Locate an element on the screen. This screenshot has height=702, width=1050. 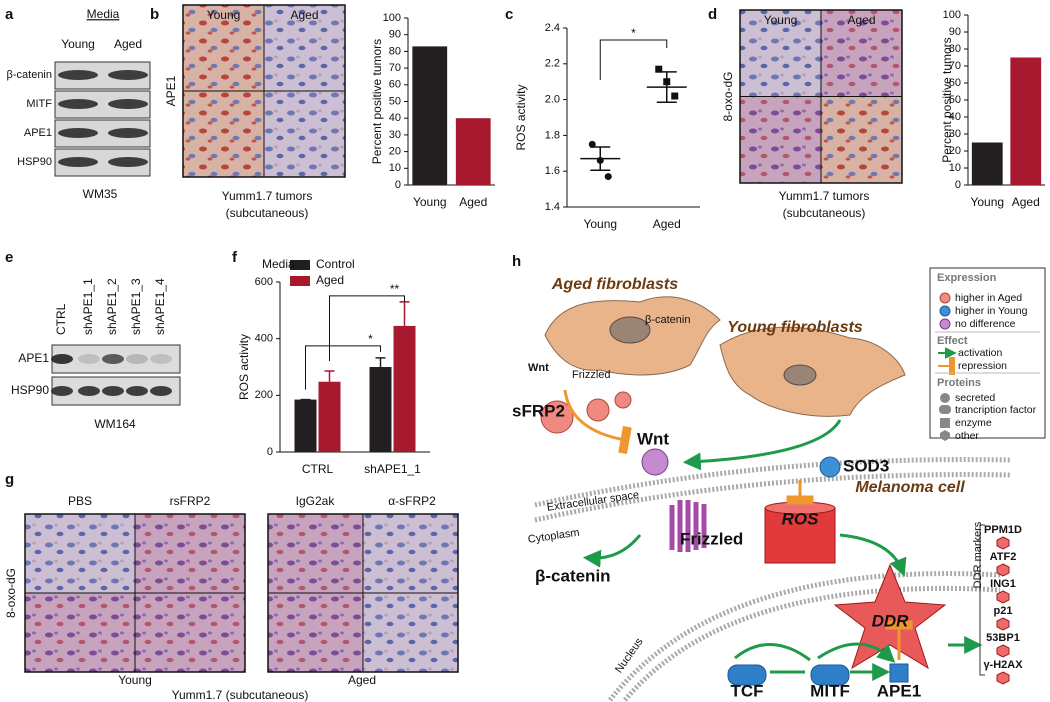
label: sFRP2 is located at coordinates (538, 410).